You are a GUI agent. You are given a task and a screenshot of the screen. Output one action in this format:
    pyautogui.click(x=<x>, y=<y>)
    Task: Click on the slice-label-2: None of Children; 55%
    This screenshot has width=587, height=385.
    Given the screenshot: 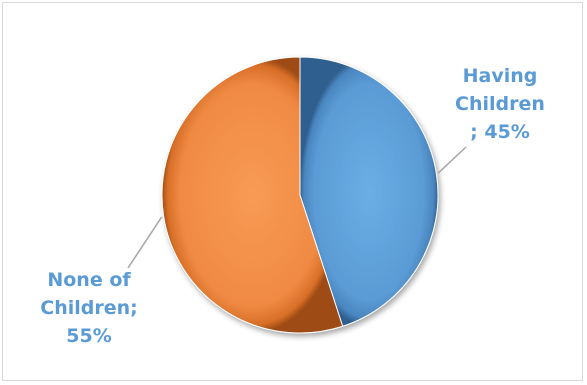 What is the action you would take?
    pyautogui.click(x=88, y=308)
    